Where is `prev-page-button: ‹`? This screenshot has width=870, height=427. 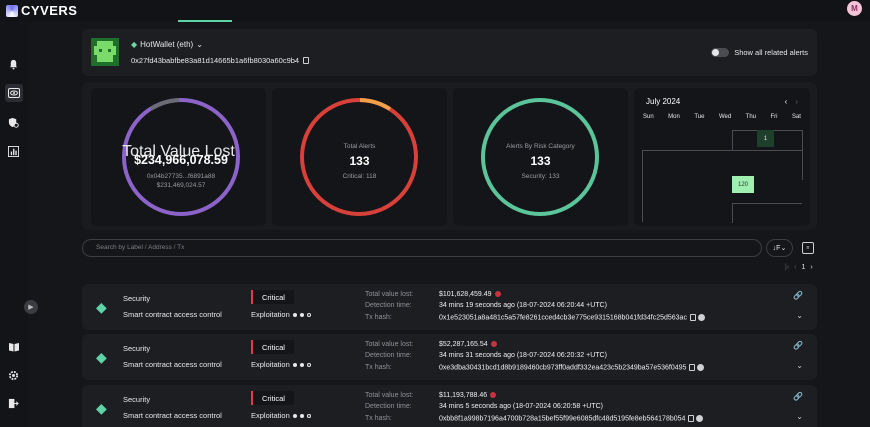
prev-page-button: ‹ is located at coordinates (795, 267).